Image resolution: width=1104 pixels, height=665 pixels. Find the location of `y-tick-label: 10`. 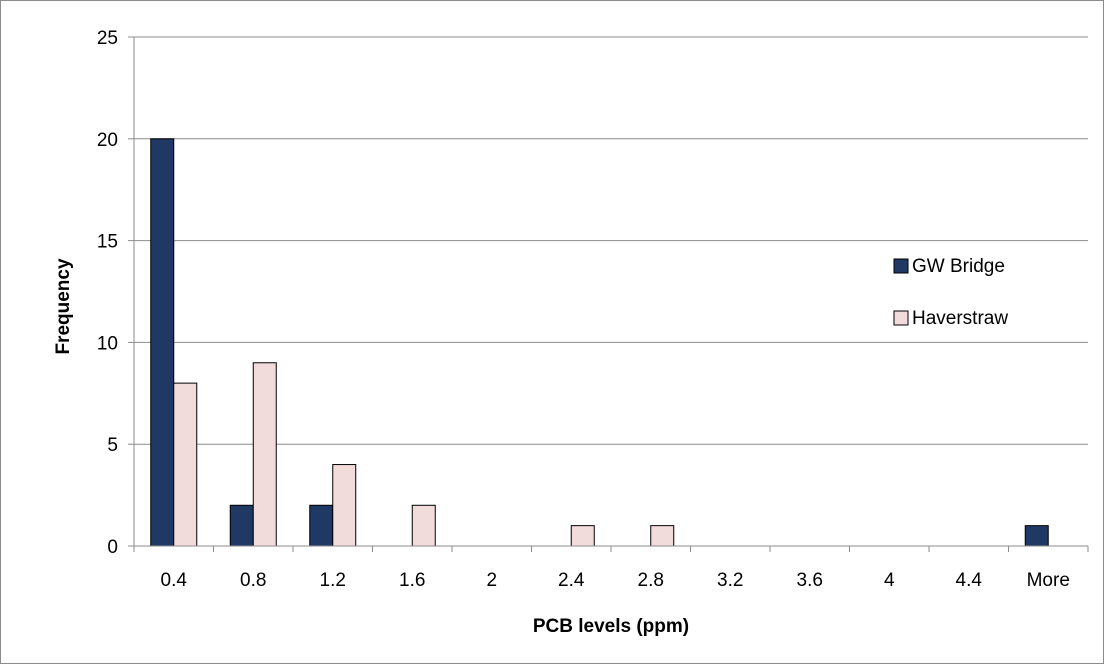

y-tick-label: 10 is located at coordinates (107, 343).